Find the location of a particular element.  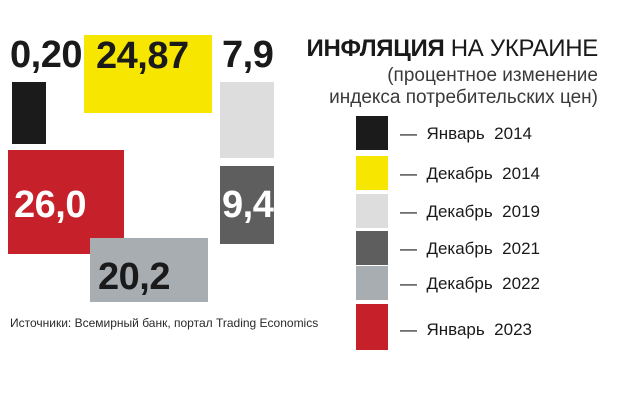

block-dec-2019 is located at coordinates (247, 120).